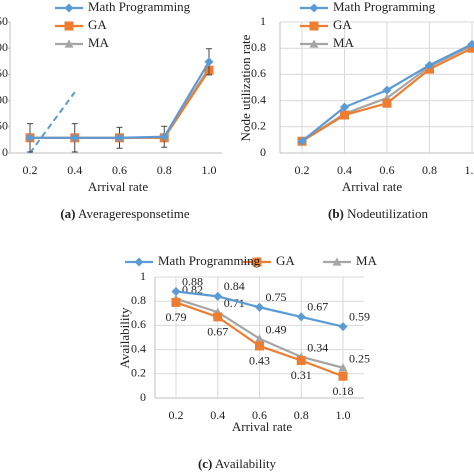 The width and height of the screenshot is (474, 474). I want to click on value-label: 0.49, so click(276, 329).